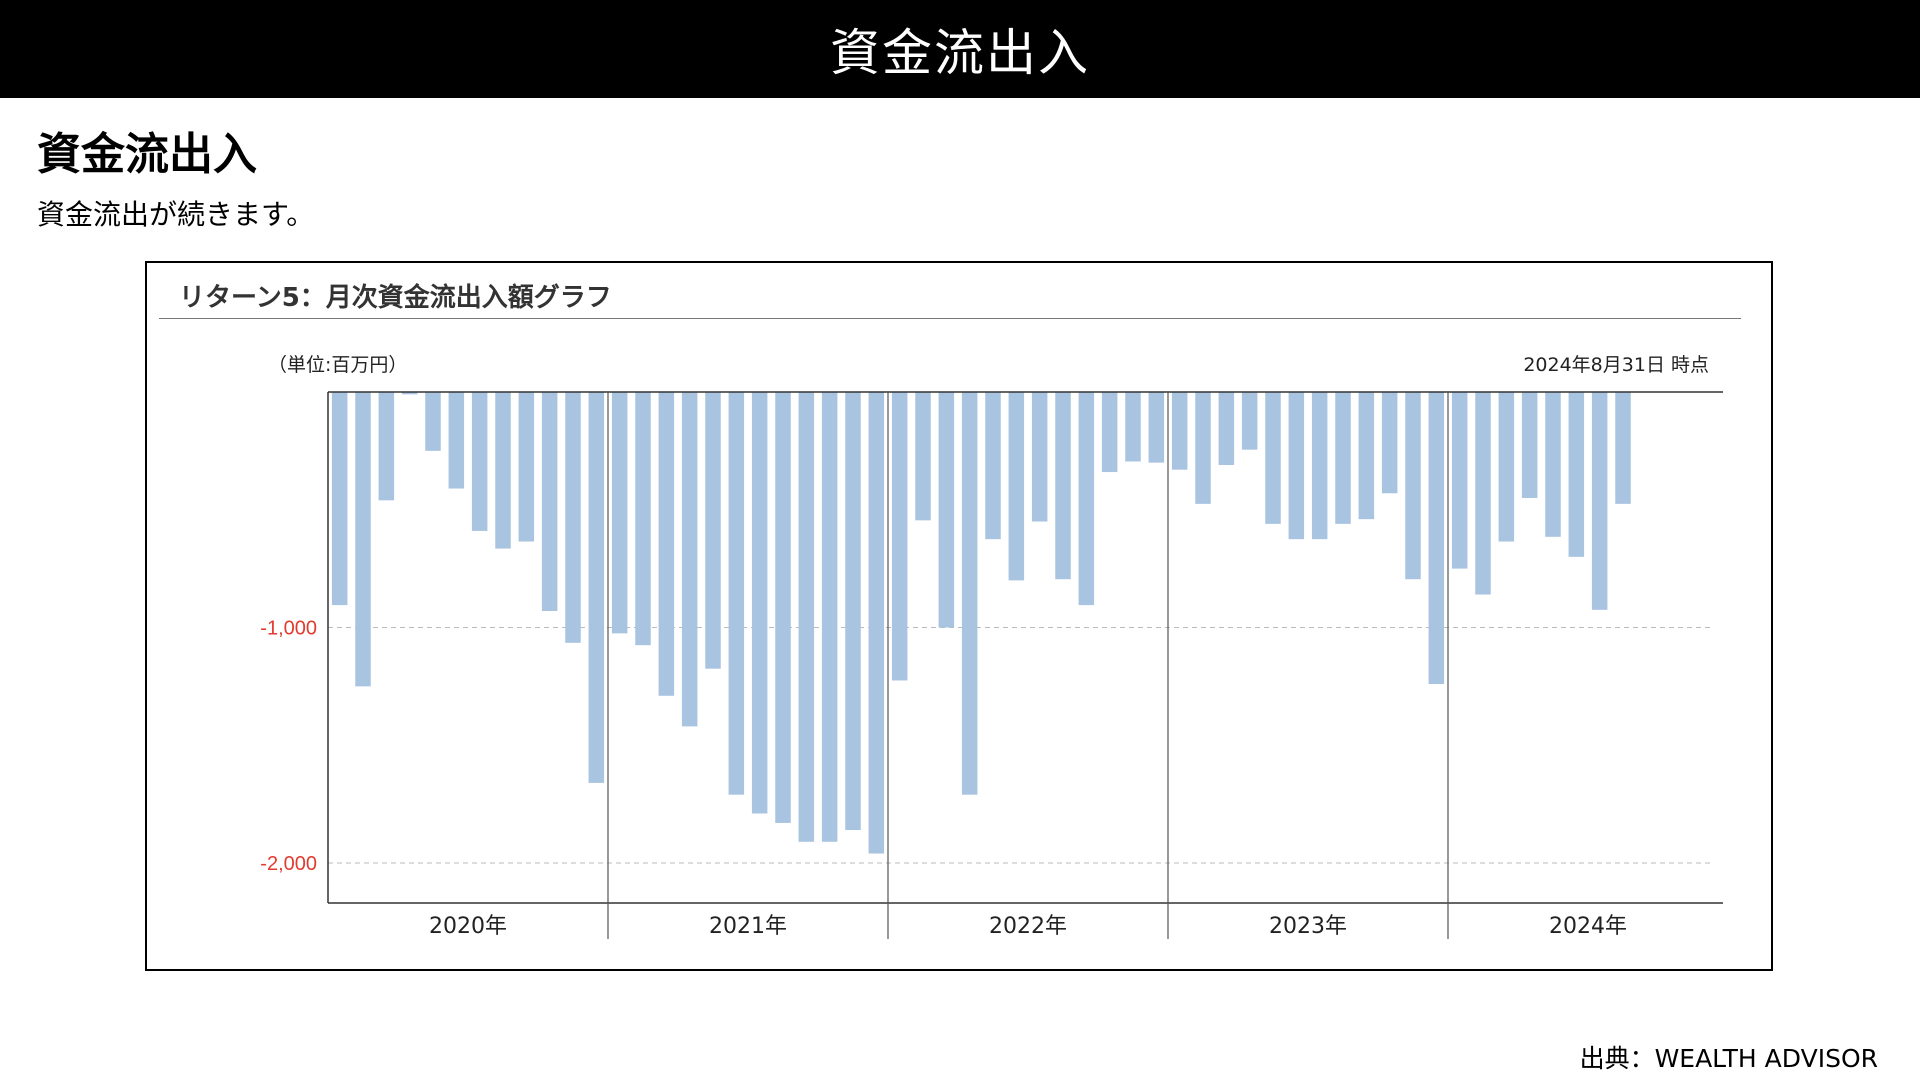  What do you see at coordinates (1588, 926) in the screenshot?
I see `x-year-label: 2024年` at bounding box center [1588, 926].